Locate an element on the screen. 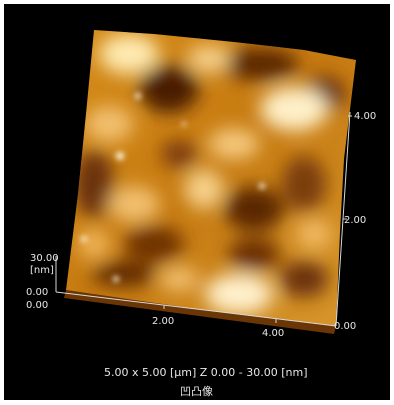  y-tick-label: 2.00 is located at coordinates (355, 220).